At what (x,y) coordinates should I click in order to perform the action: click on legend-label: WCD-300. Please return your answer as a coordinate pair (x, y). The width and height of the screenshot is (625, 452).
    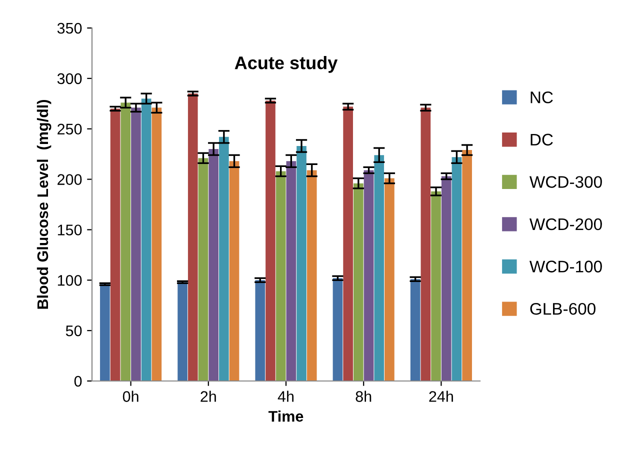
    Looking at the image, I should click on (566, 182).